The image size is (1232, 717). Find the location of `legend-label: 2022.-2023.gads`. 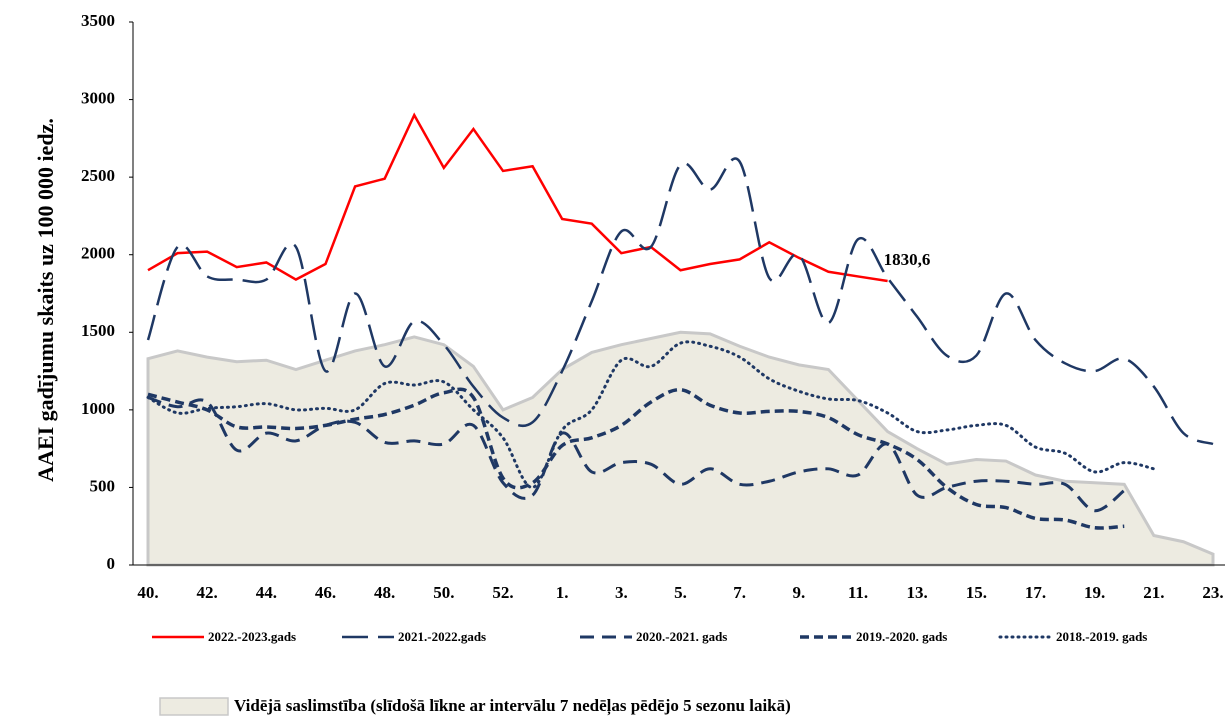

legend-label: 2022.-2023.gads is located at coordinates (252, 636).